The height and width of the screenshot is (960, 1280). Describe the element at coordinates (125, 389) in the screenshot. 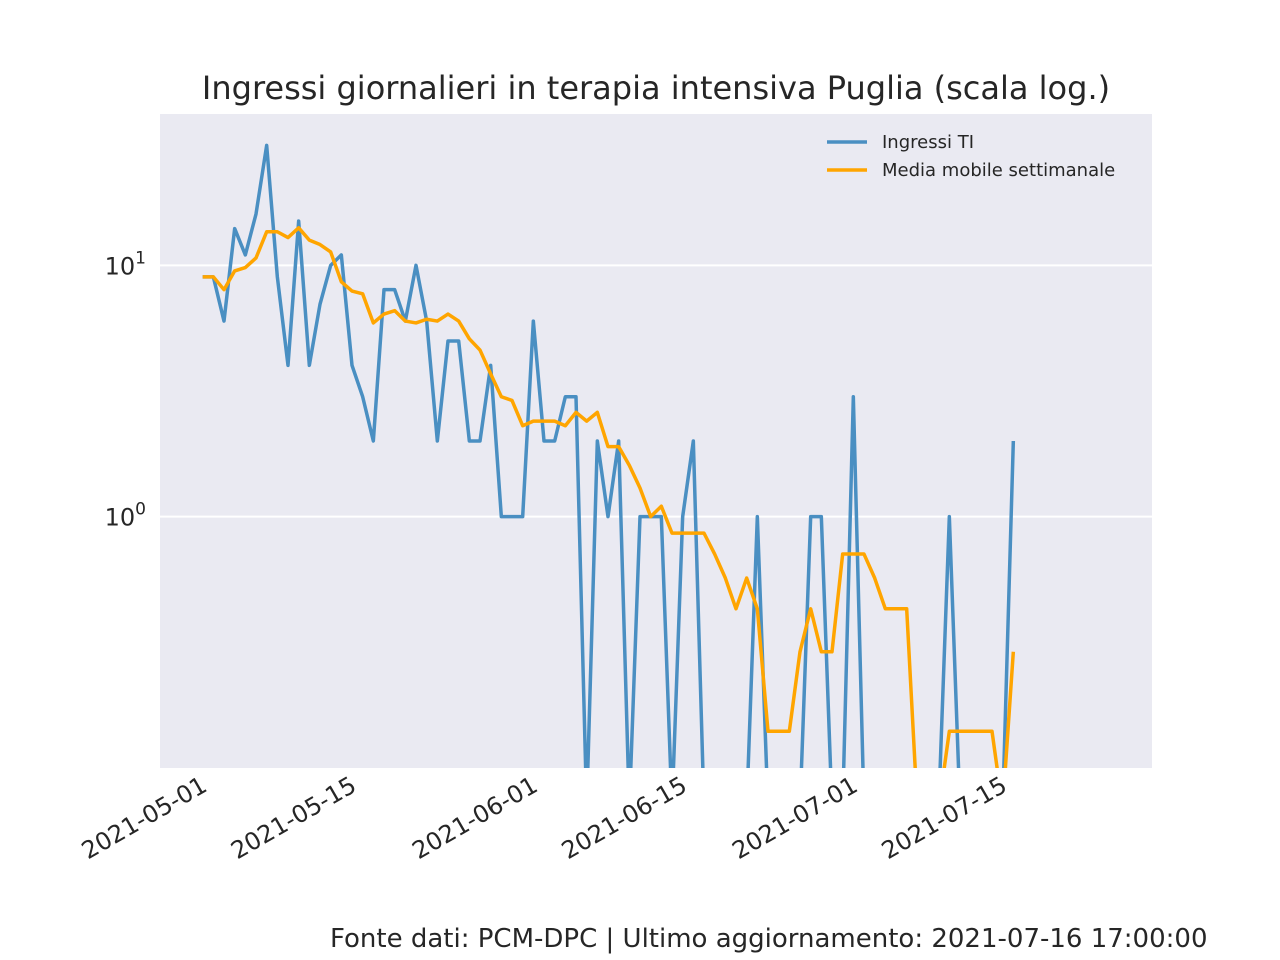

I see `y-axis-ticks: 10⁰ 10¹` at that location.